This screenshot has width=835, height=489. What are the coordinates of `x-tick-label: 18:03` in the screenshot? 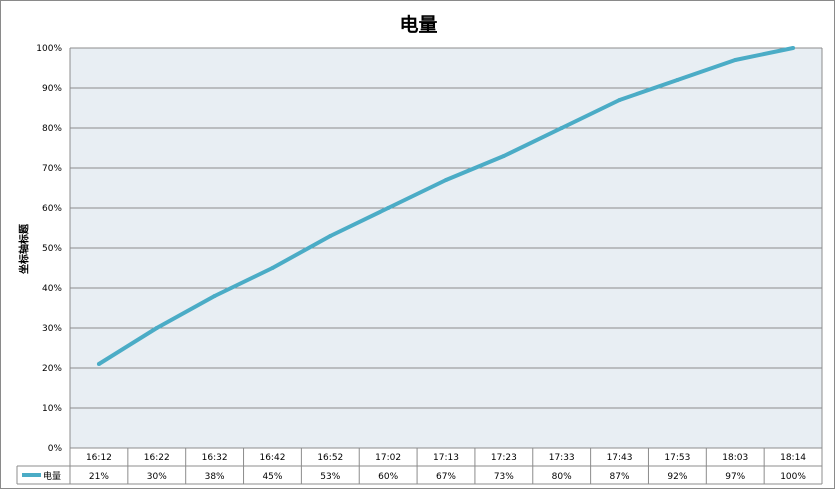 It's located at (735, 458).